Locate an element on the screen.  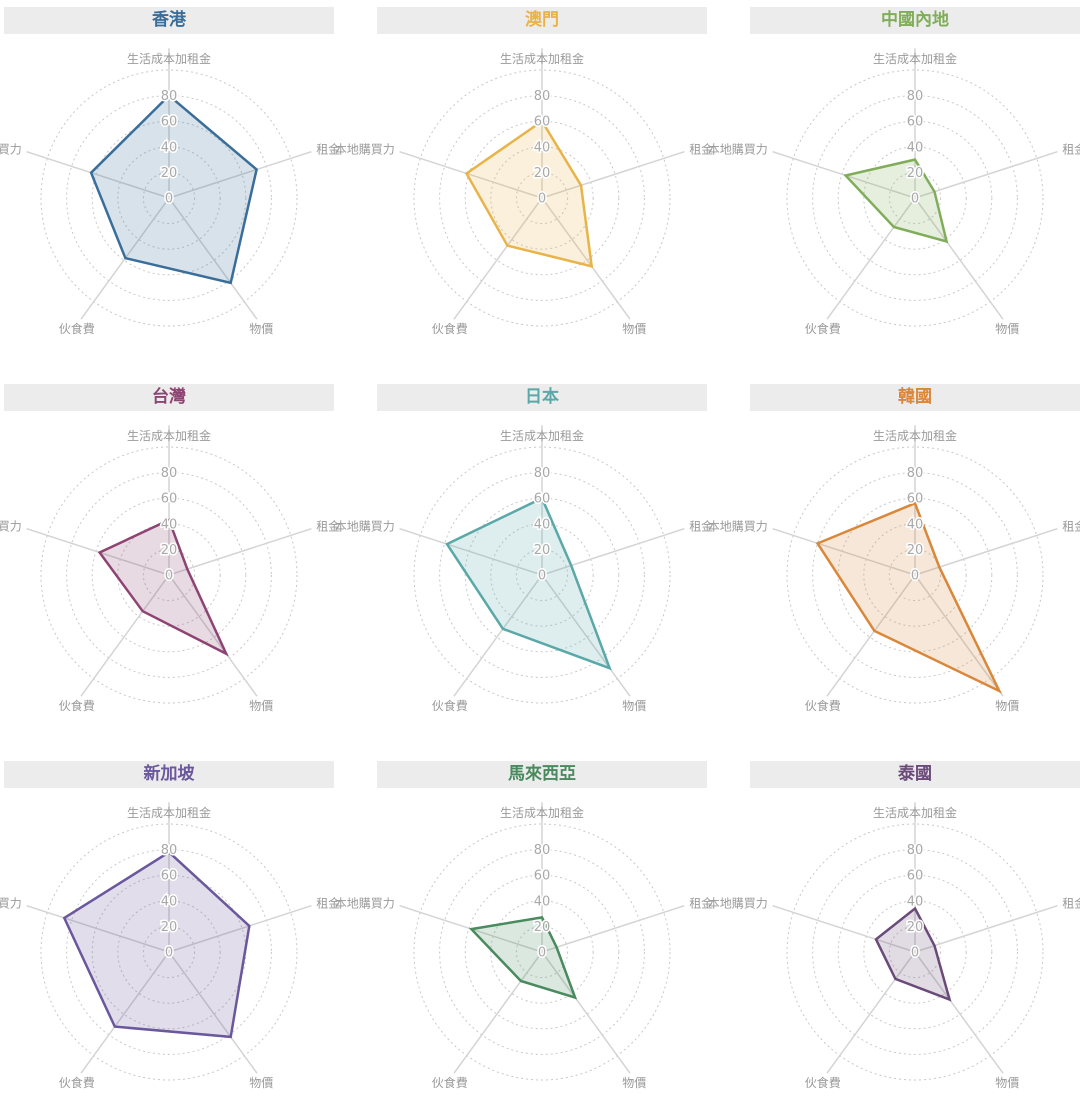
radar-panel: 馬來西亞 0 20 40 60 80 生活成本加租金 租金 物價 伙食費 本地購買力 is located at coordinates (524, 934).